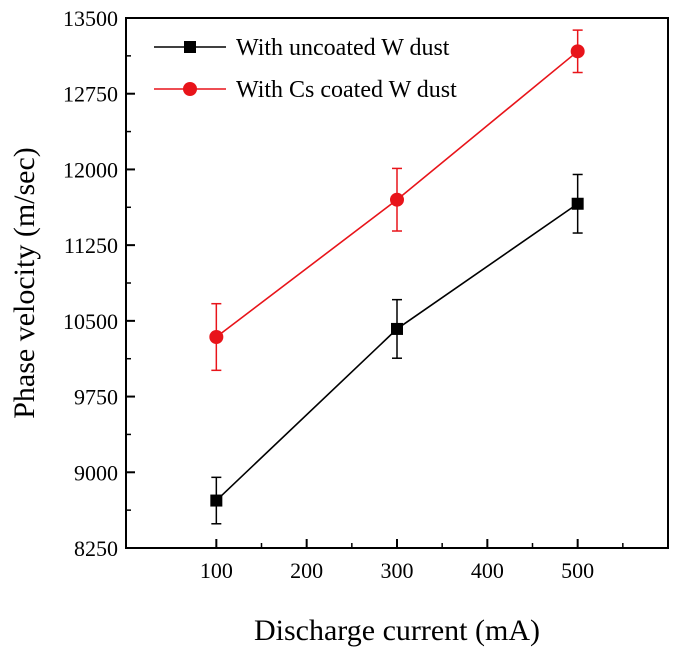 The width and height of the screenshot is (675, 653). Describe the element at coordinates (90, 94) in the screenshot. I see `y-tick-label: 12750` at that location.